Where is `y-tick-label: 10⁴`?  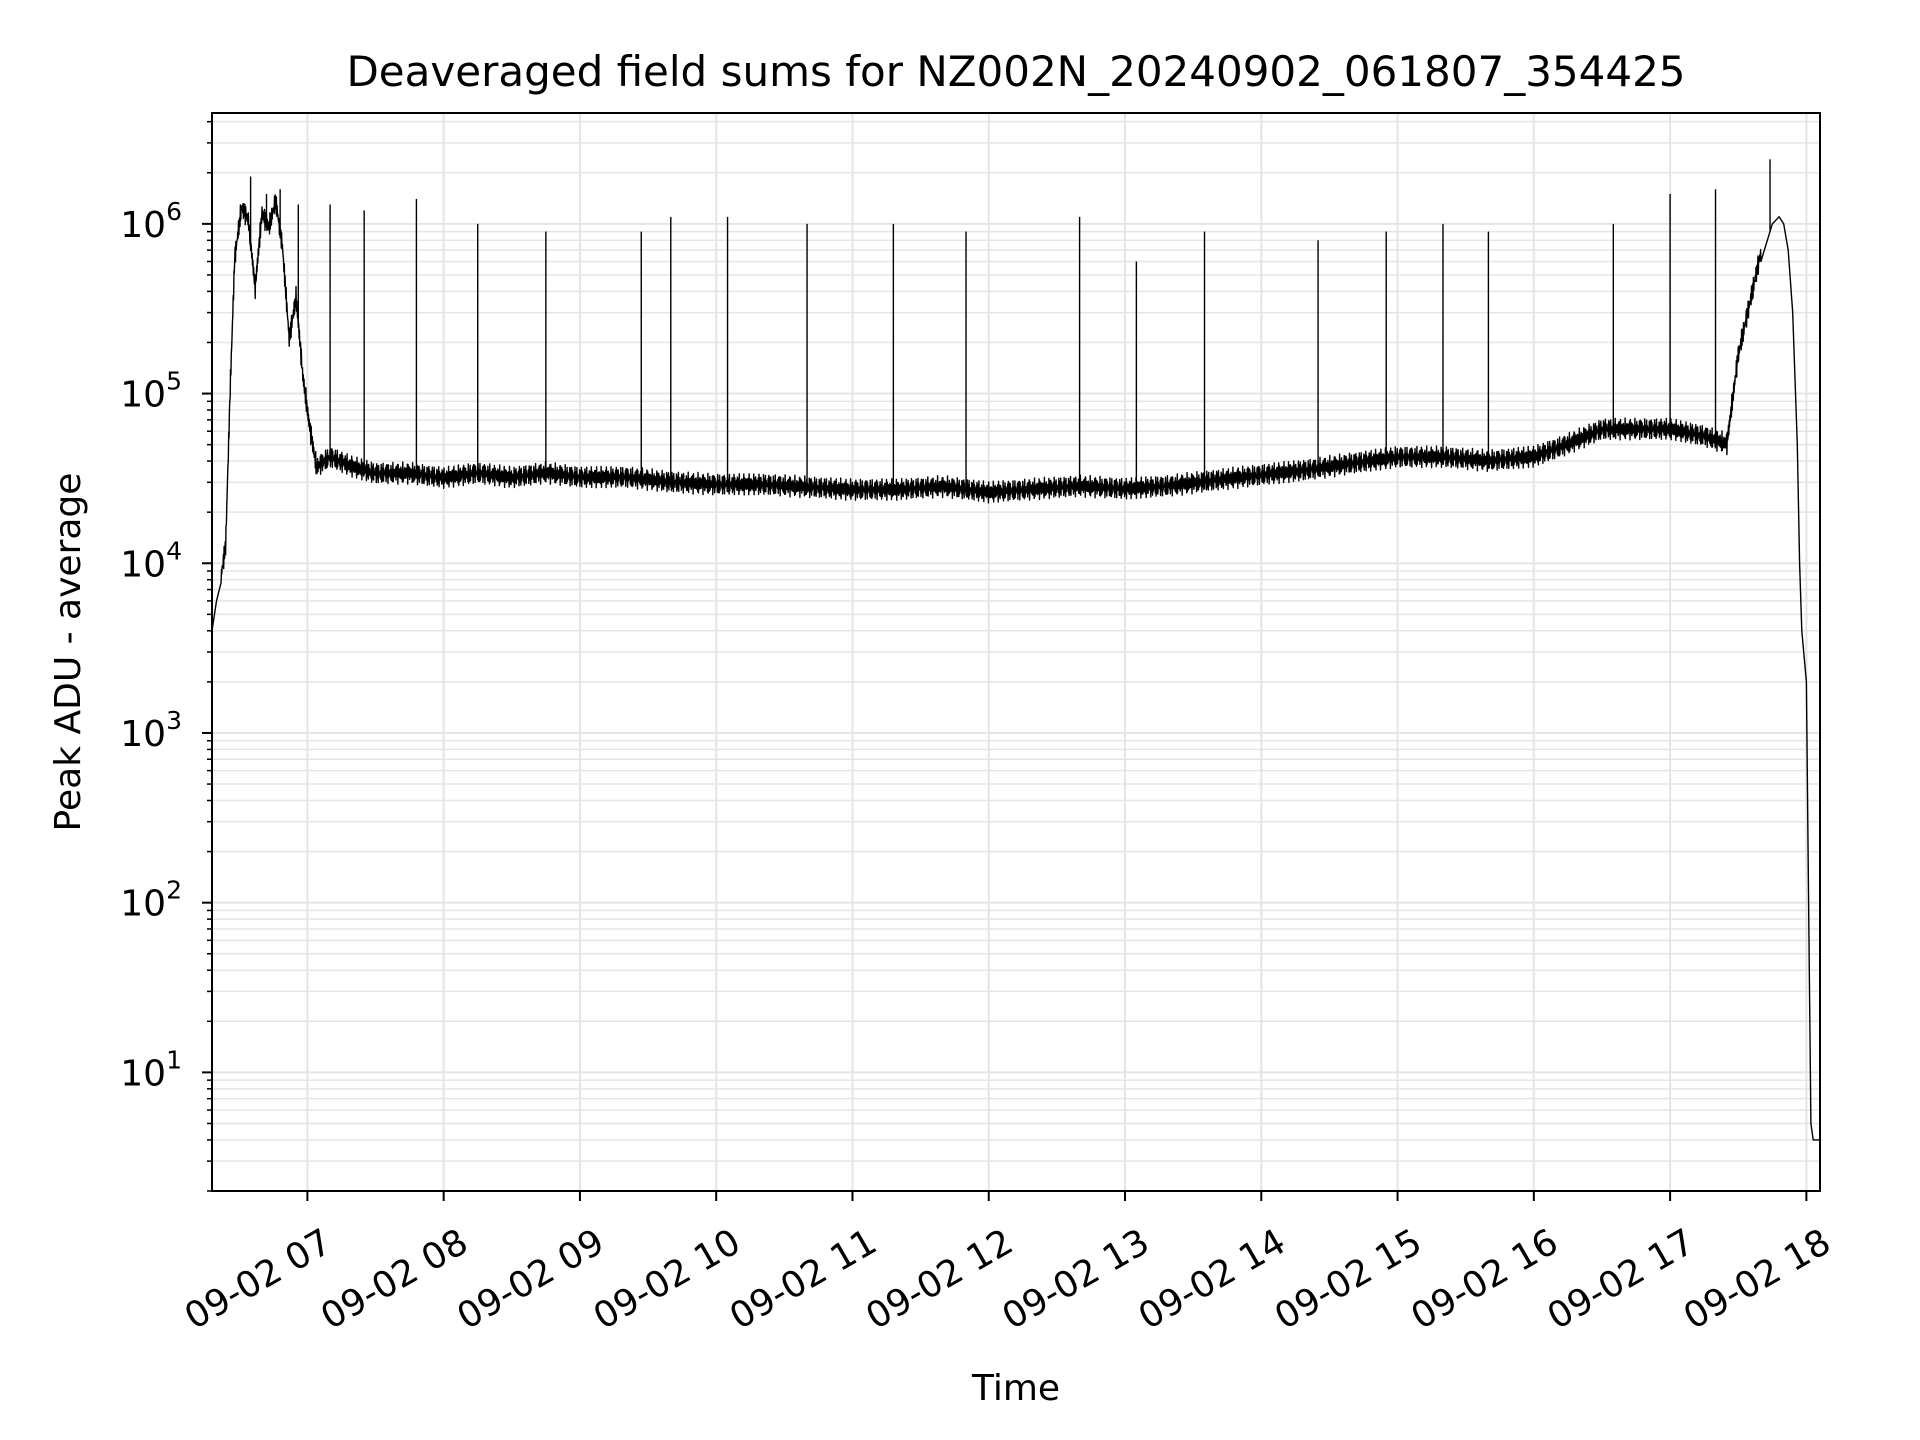 y-tick-label: 10⁴ is located at coordinates (151, 560).